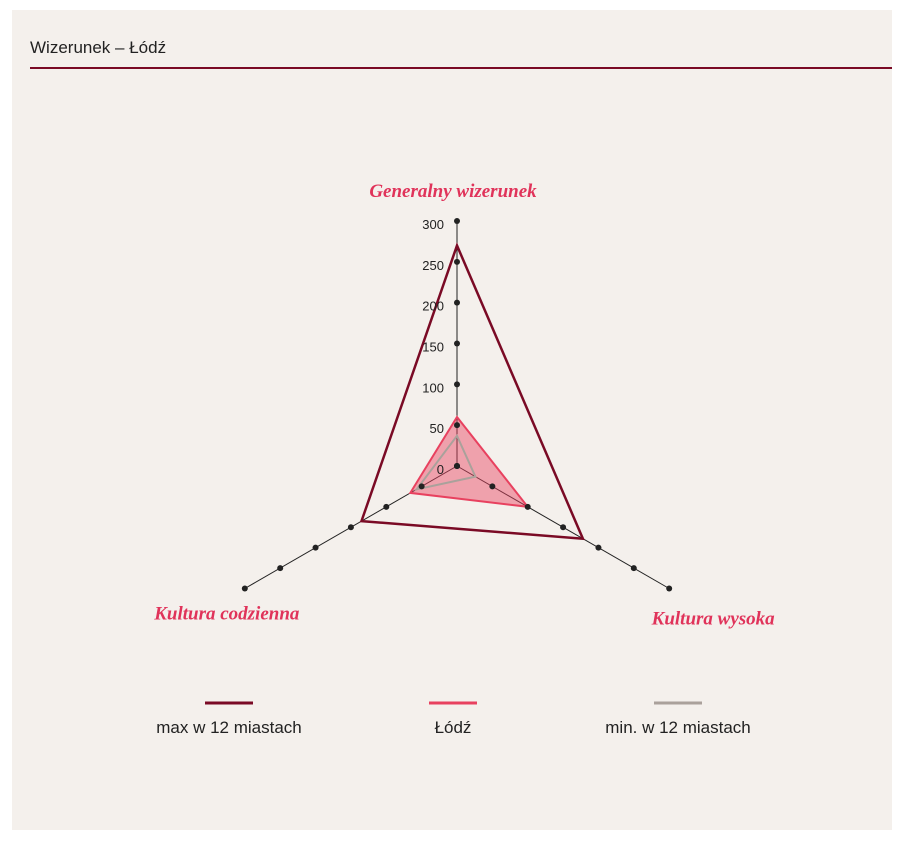 The image size is (904, 852). Describe the element at coordinates (98, 47) in the screenshot. I see `chart-title: Wizerunek – Łódź` at that location.